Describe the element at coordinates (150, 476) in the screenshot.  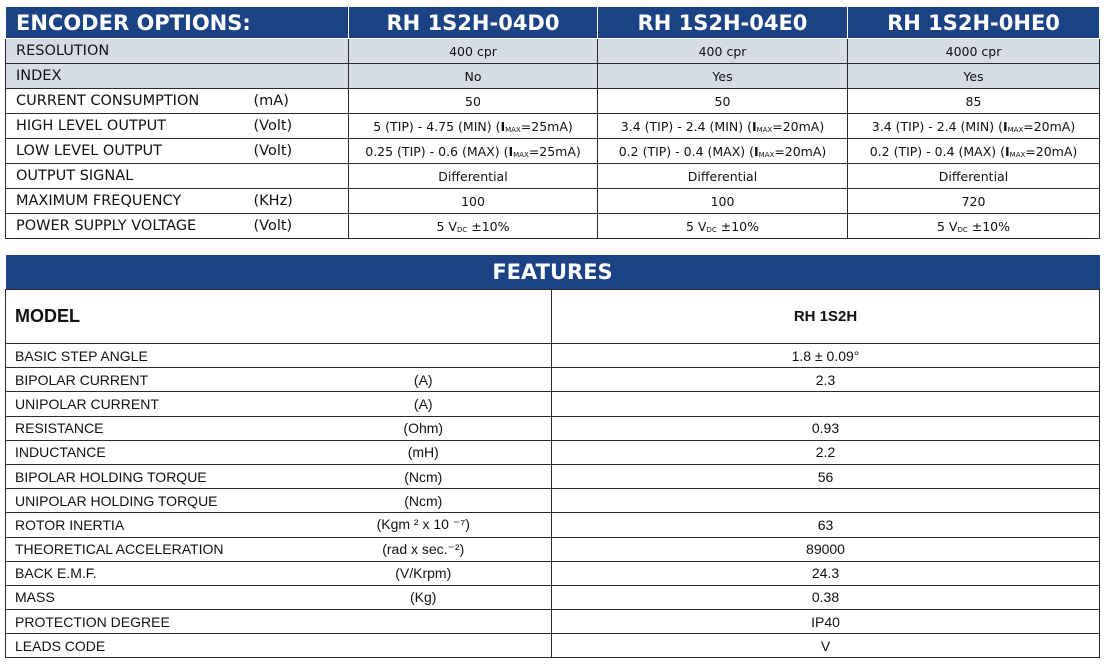
I see `row-label: BIPOLAR HOLDING TORQUE` at that location.